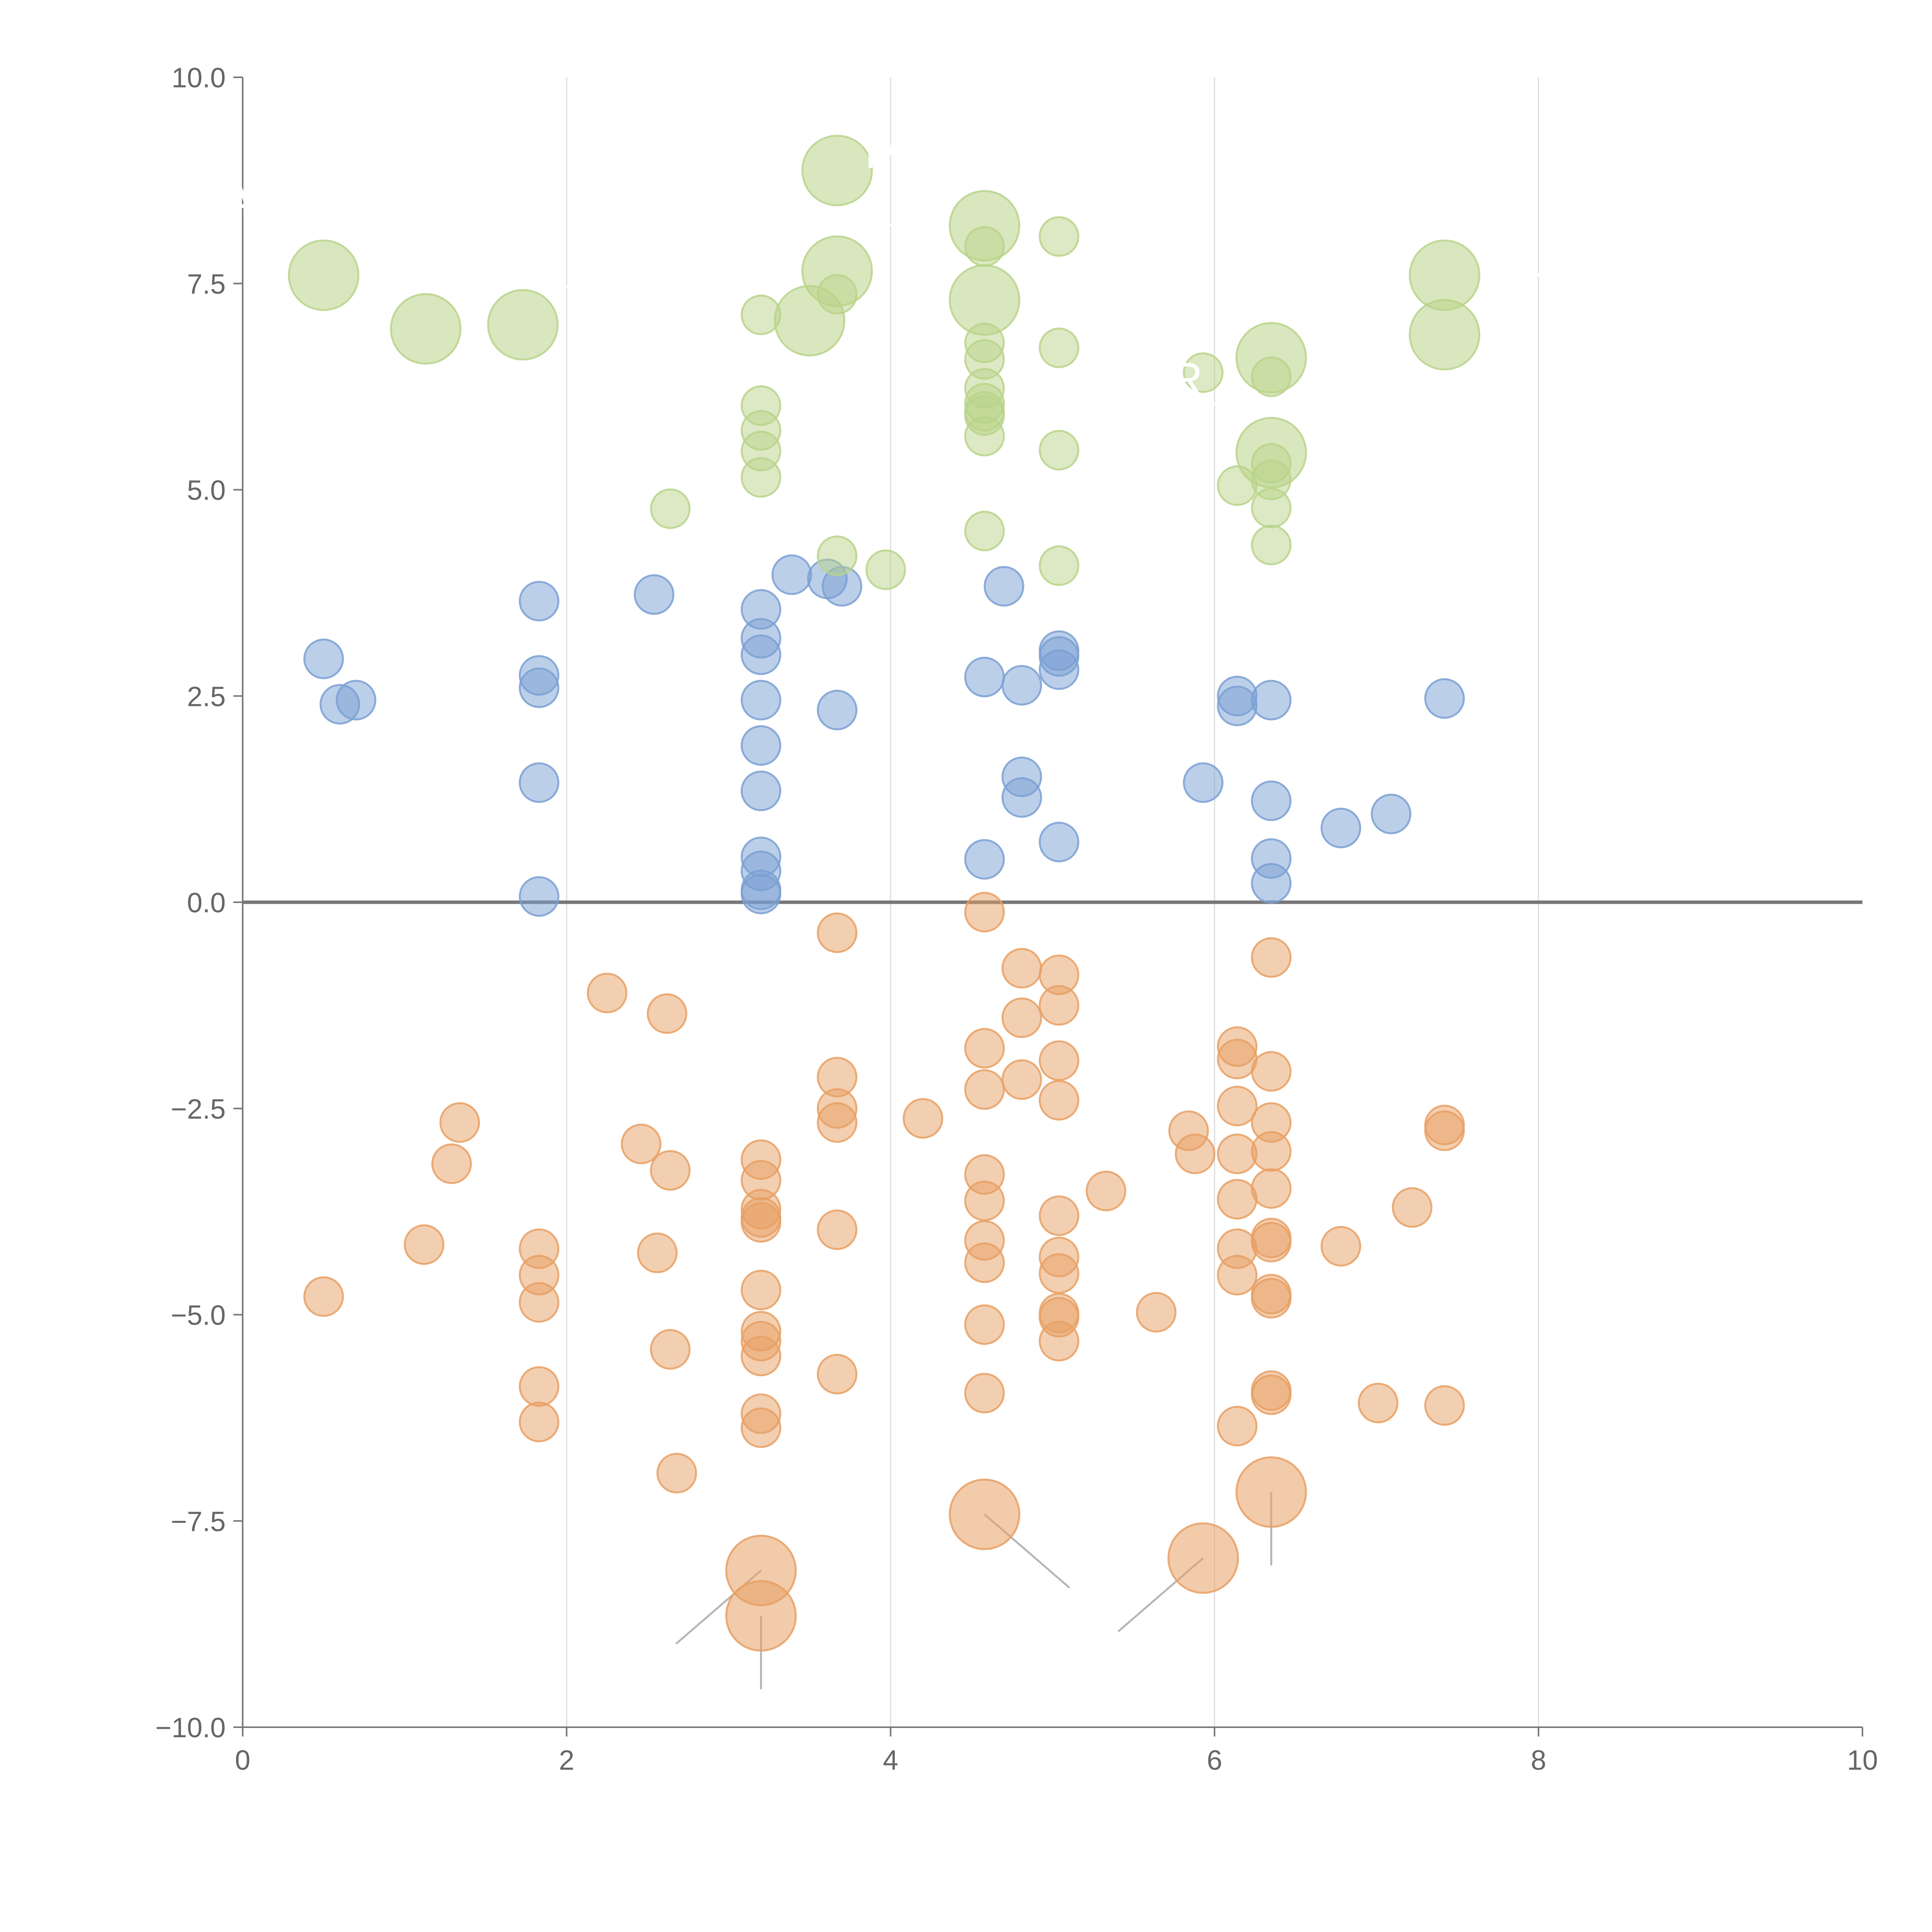 The height and width of the screenshot is (1932, 1932). What do you see at coordinates (243, 1760) in the screenshot?
I see `x-tick-label: 0` at bounding box center [243, 1760].